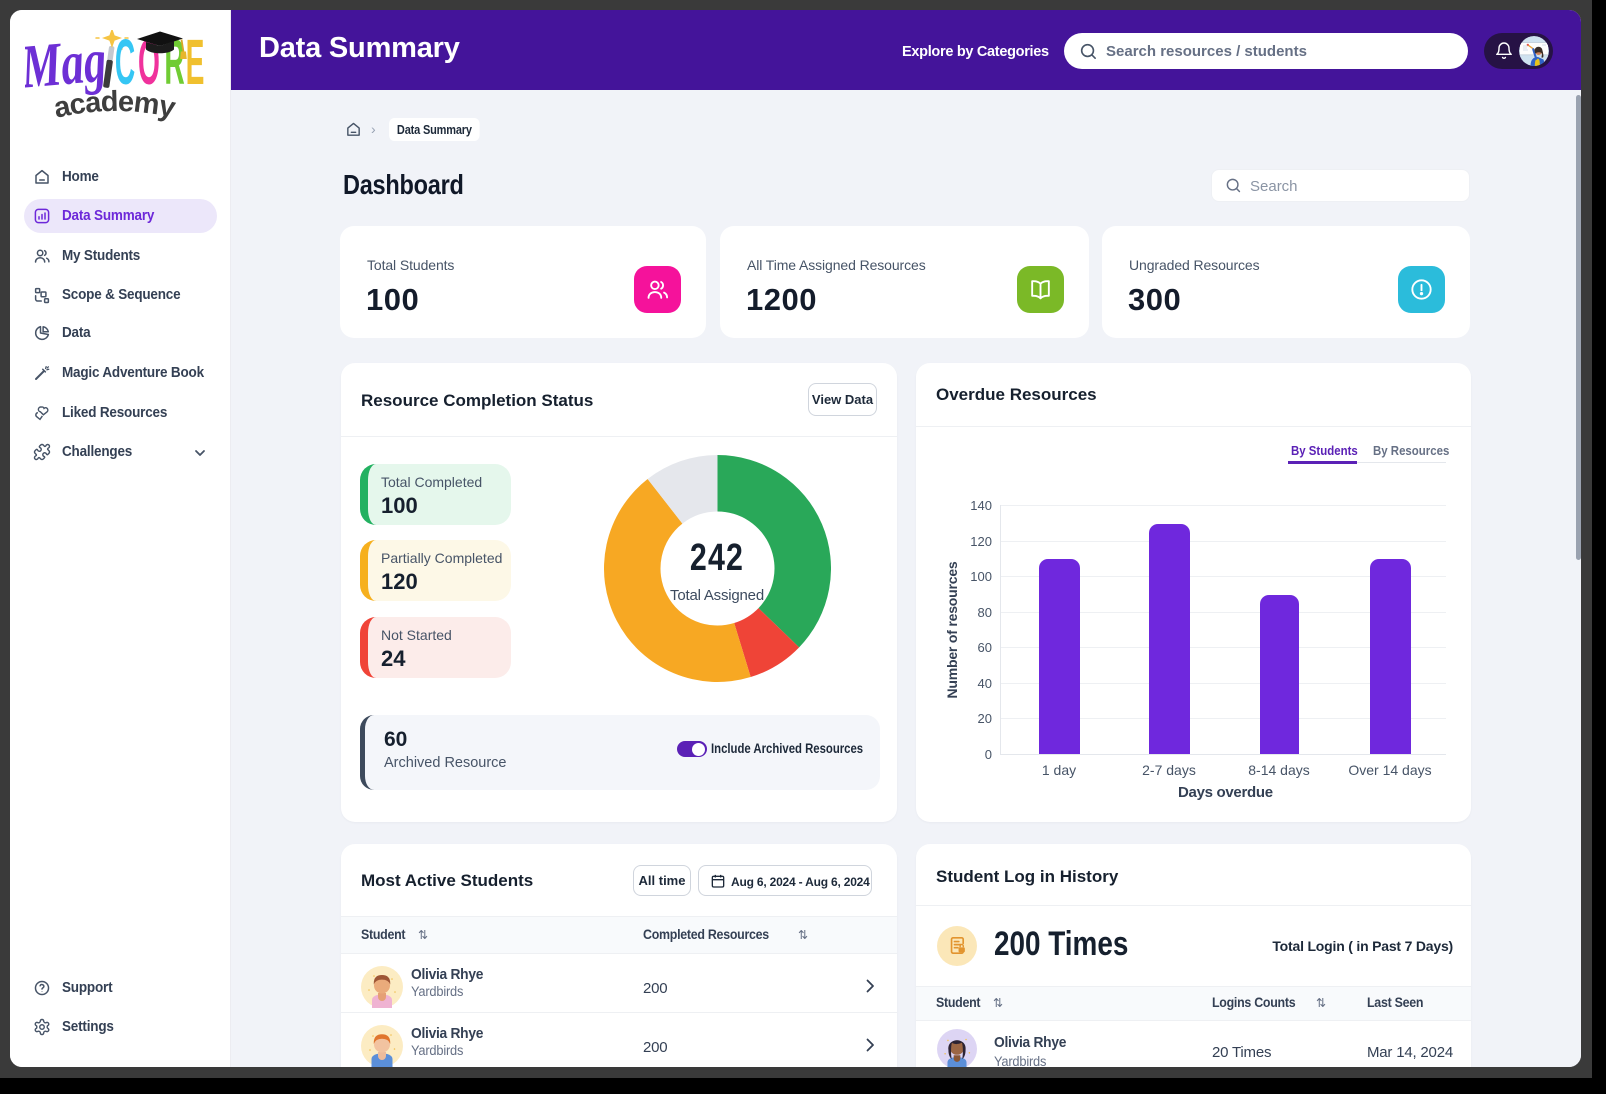  I want to click on svg-text: Mag, so click(67, 65).